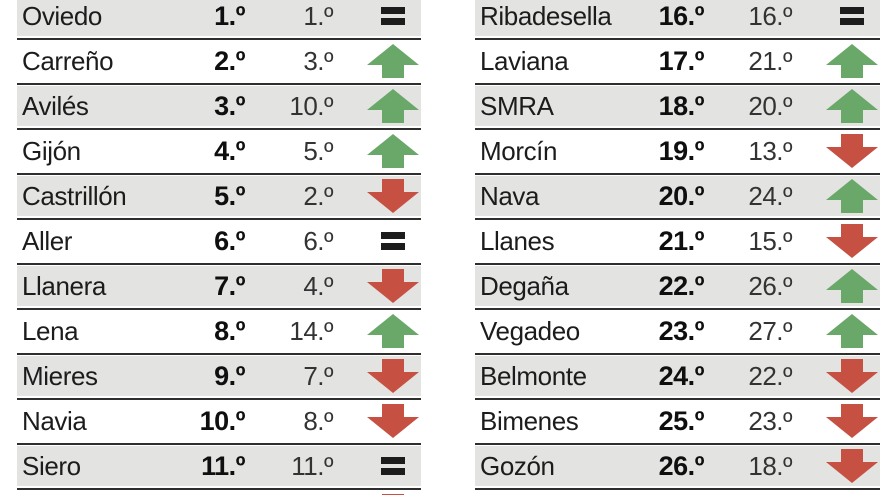 The width and height of the screenshot is (880, 495). I want to click on current-rank: 26.º, so click(681, 465).